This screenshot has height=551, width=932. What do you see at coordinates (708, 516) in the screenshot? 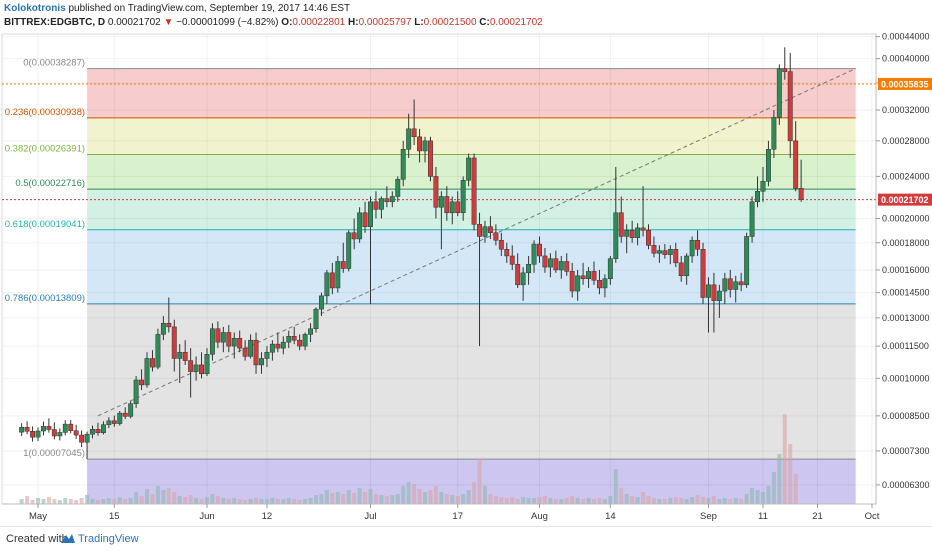
I see `time-axis-label: Sep` at bounding box center [708, 516].